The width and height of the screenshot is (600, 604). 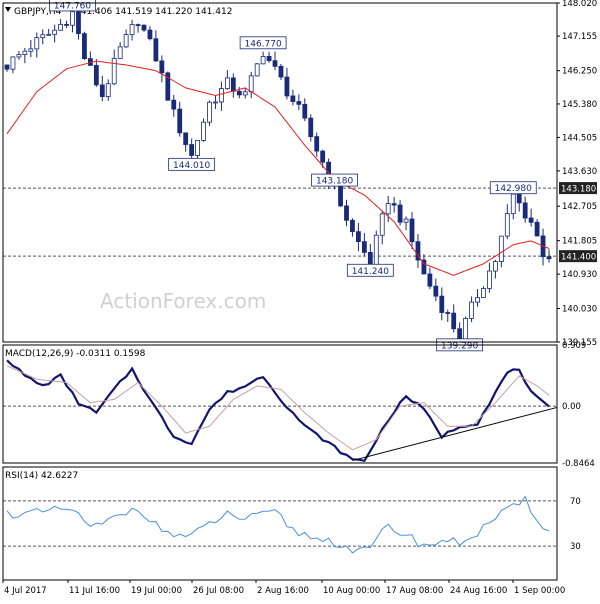 I want to click on price-callout-label: 146.770, so click(x=263, y=44).